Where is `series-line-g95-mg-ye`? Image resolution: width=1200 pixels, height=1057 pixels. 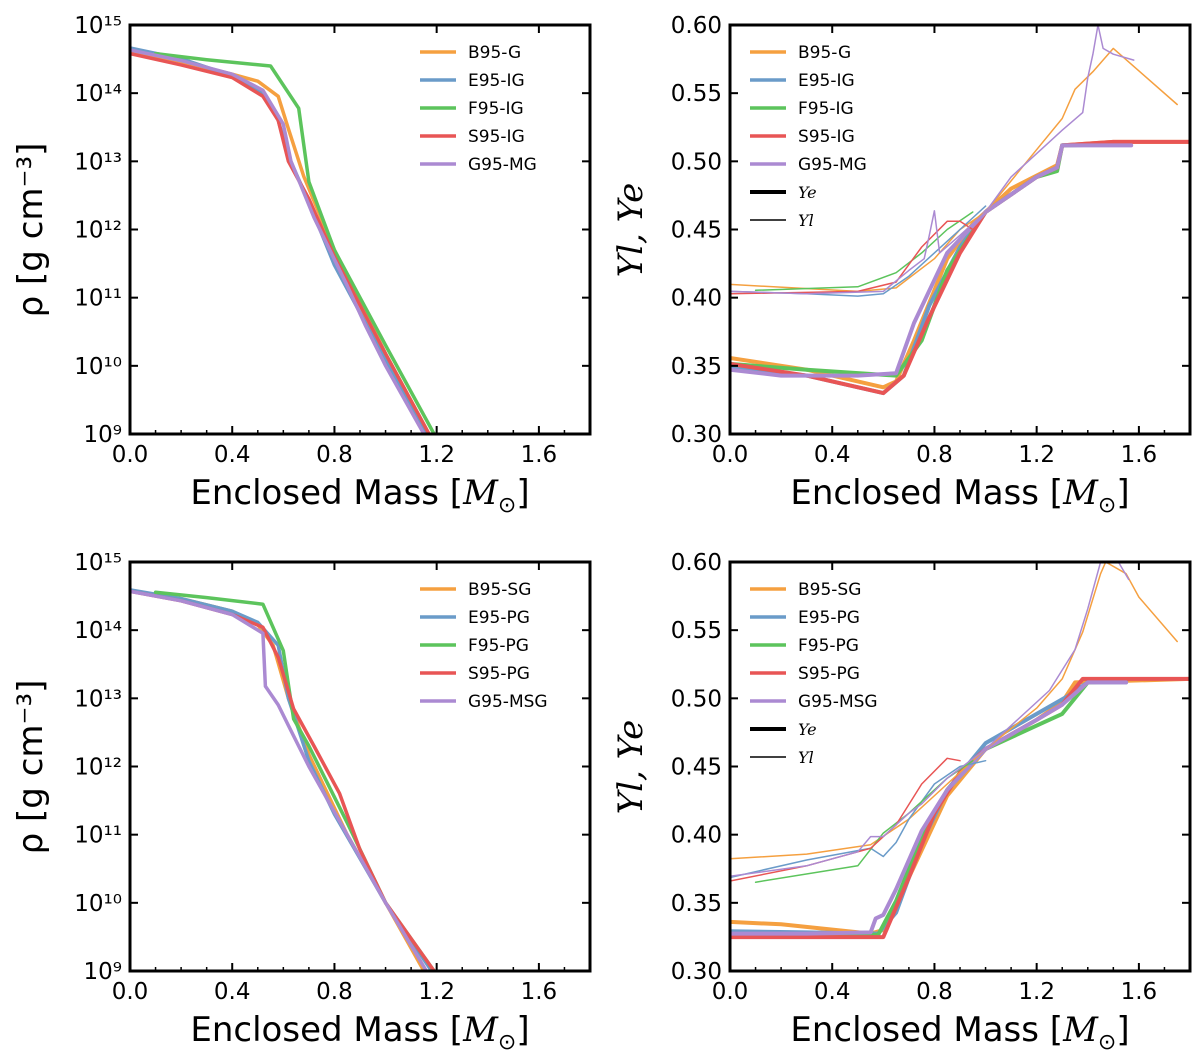 series-line-g95-mg-ye is located at coordinates (932, 260).